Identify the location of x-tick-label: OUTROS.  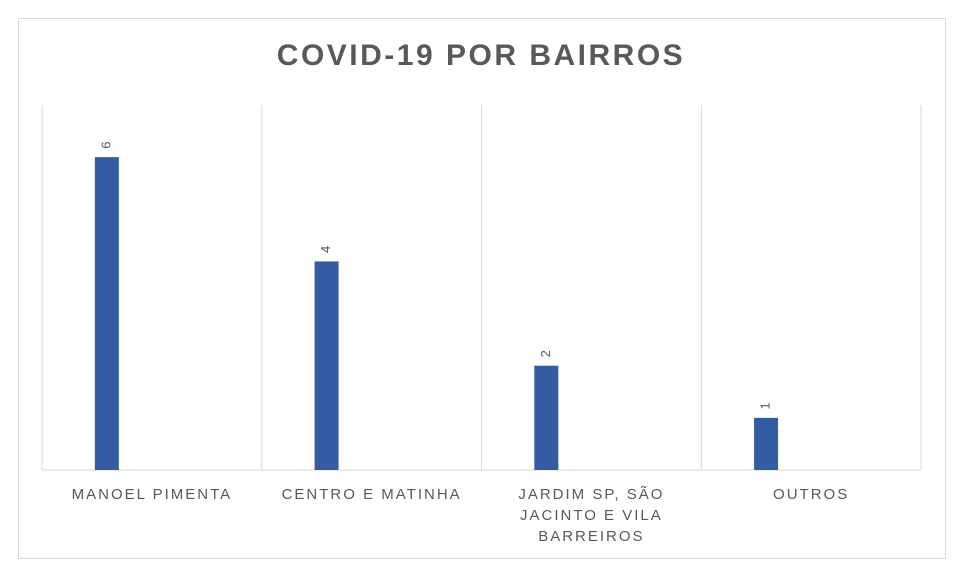
(811, 494).